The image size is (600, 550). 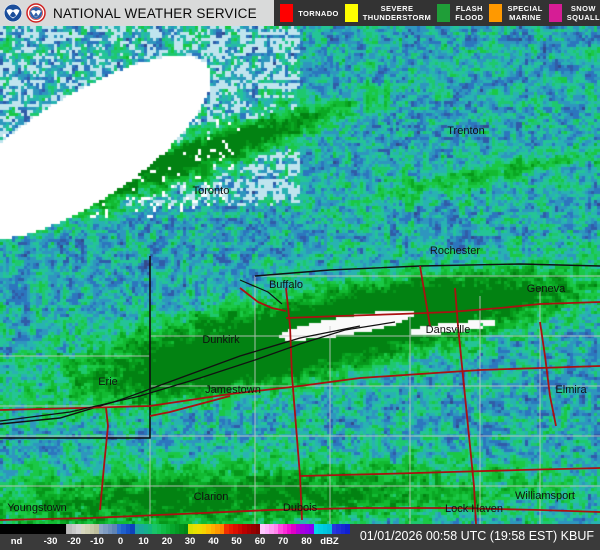 I want to click on warning-legend-item-snow-squall: SNOW SQUALL, so click(x=574, y=13).